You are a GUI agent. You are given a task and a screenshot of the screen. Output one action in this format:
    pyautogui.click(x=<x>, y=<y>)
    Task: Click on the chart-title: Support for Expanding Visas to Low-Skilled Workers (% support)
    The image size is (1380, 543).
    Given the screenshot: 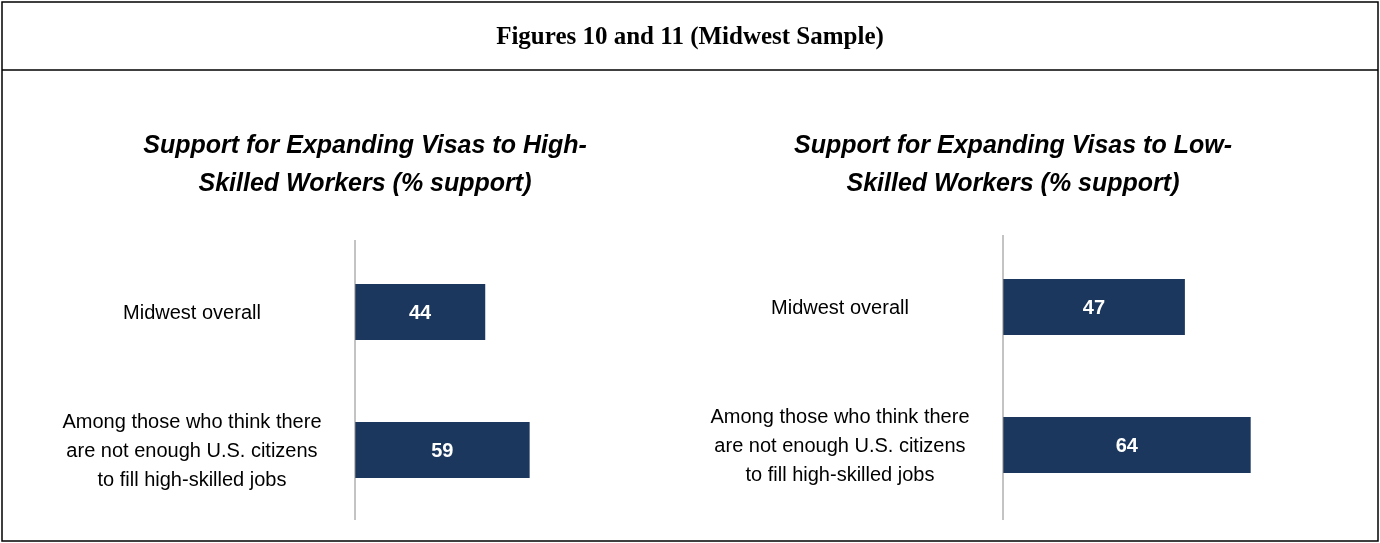 What is the action you would take?
    pyautogui.click(x=1013, y=163)
    